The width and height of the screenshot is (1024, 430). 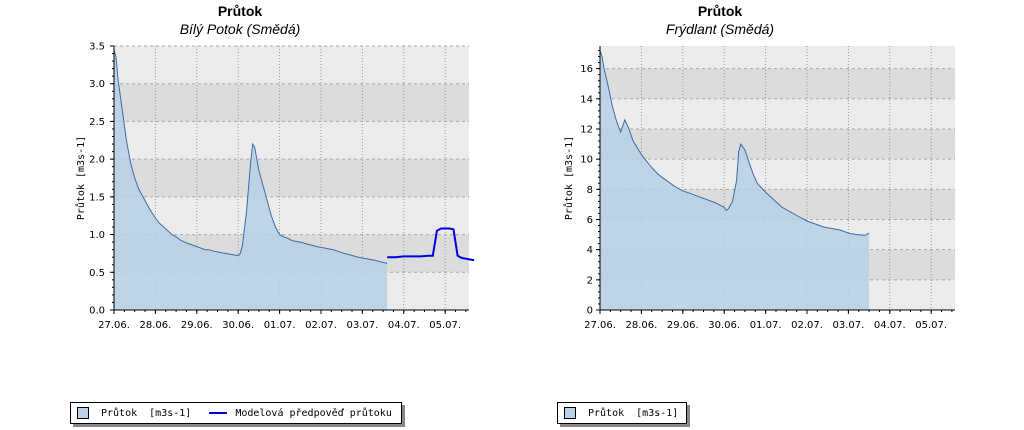 I want to click on y-tick-label: 1.0, so click(x=97, y=235).